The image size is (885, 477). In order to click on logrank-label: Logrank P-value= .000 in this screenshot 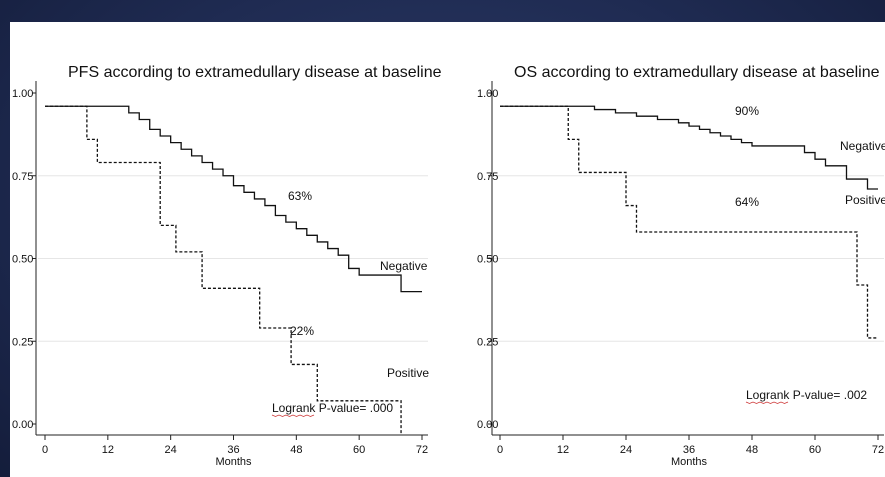, I will do `click(332, 408)`.